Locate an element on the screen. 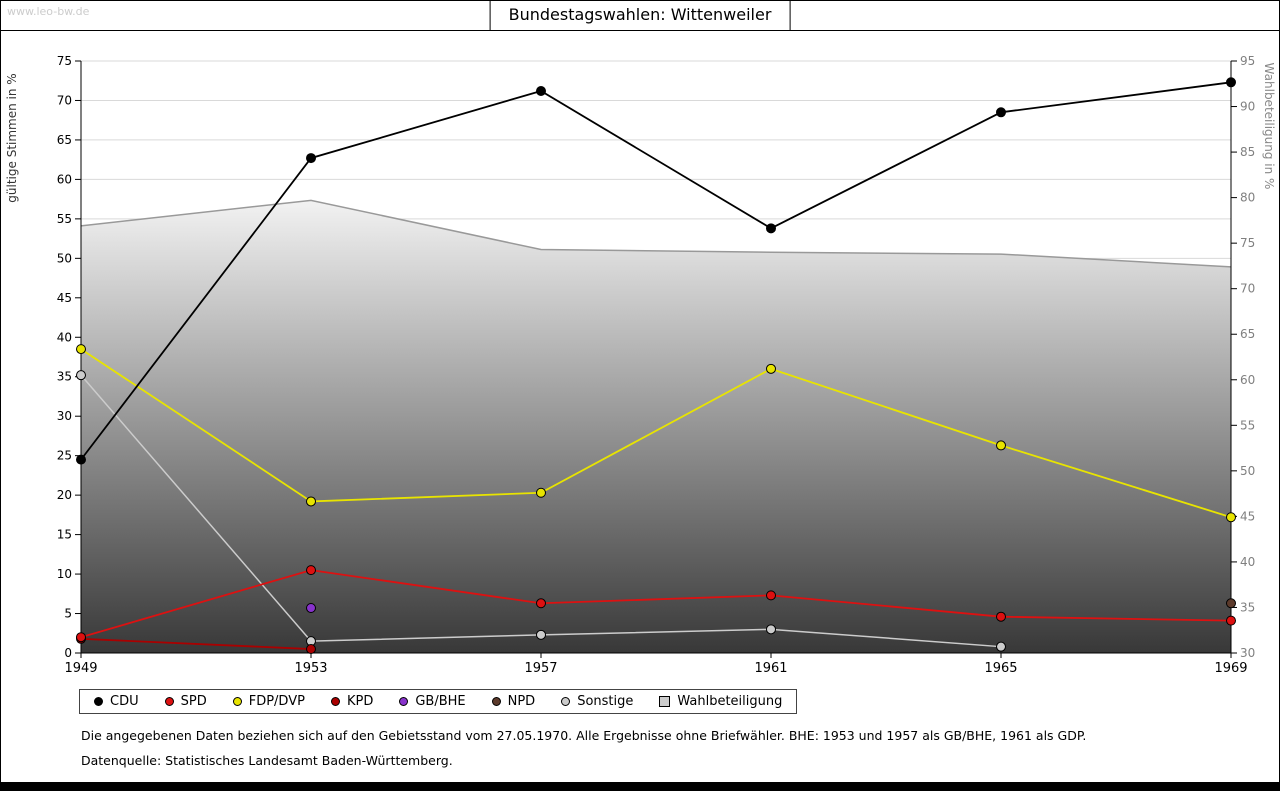  marker-cdu-1961 is located at coordinates (771, 228).